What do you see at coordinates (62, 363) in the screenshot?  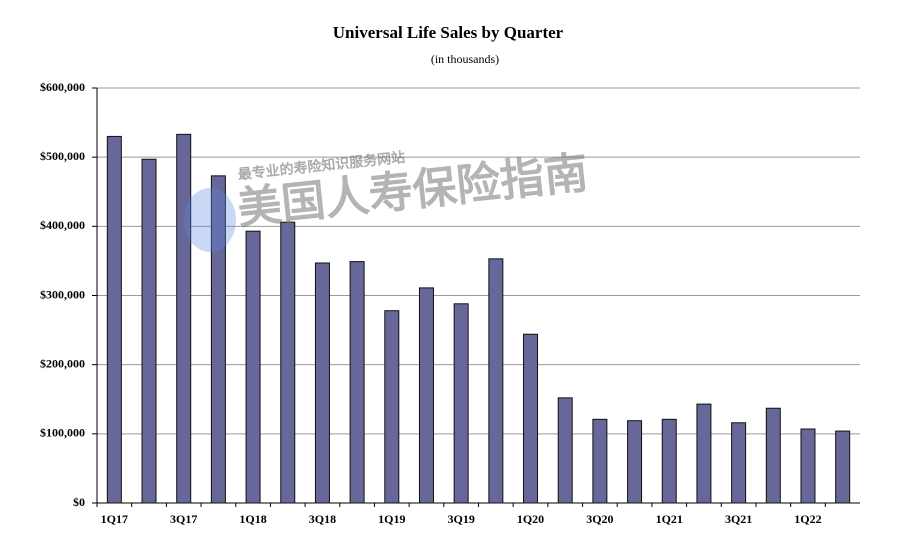 I see `y-tick-label: $200,000` at bounding box center [62, 363].